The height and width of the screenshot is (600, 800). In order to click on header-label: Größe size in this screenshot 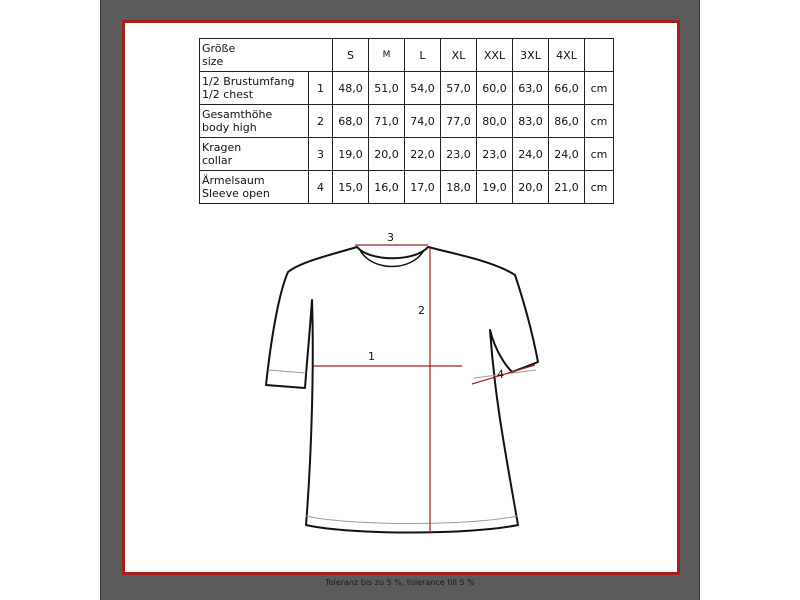, I will do `click(266, 55)`.